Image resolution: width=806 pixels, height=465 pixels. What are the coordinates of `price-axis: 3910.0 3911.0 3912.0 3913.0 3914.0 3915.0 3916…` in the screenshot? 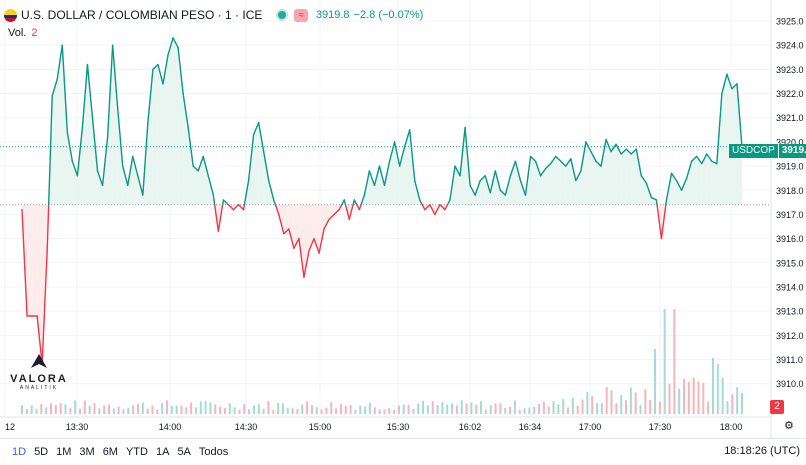 It's located at (790, 203).